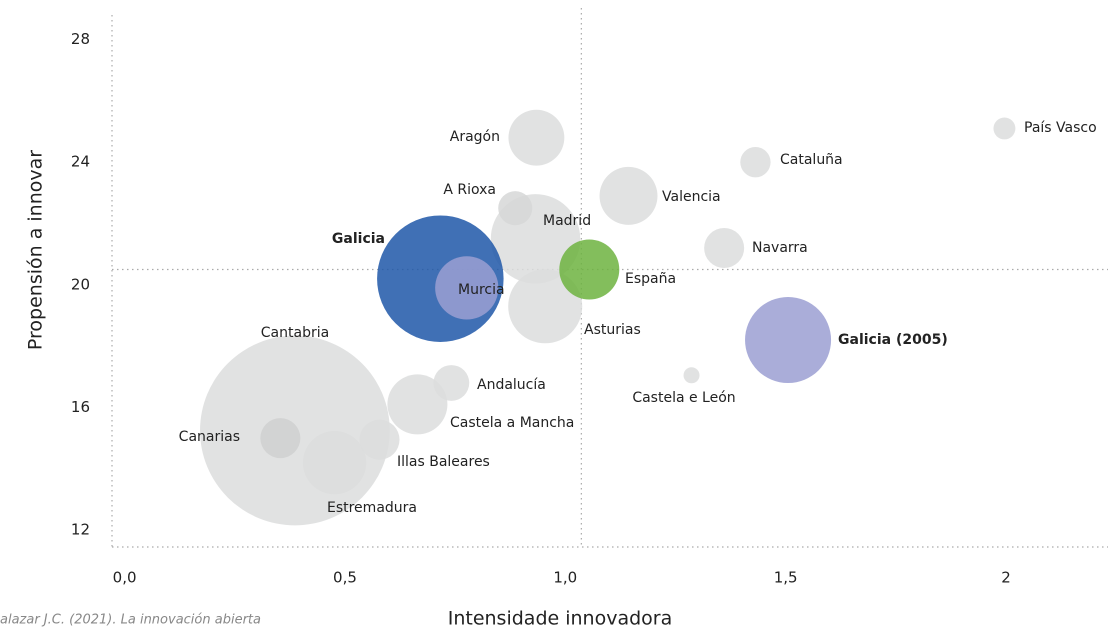 This screenshot has width=1112, height=635. Describe the element at coordinates (80, 284) in the screenshot. I see `y-tick-label: 20` at that location.